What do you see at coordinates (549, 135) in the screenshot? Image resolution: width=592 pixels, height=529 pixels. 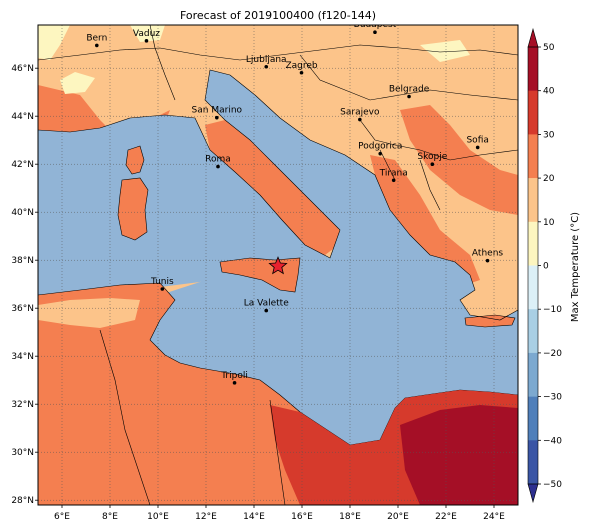 I see `colorbar-tick-label: 30` at bounding box center [549, 135].